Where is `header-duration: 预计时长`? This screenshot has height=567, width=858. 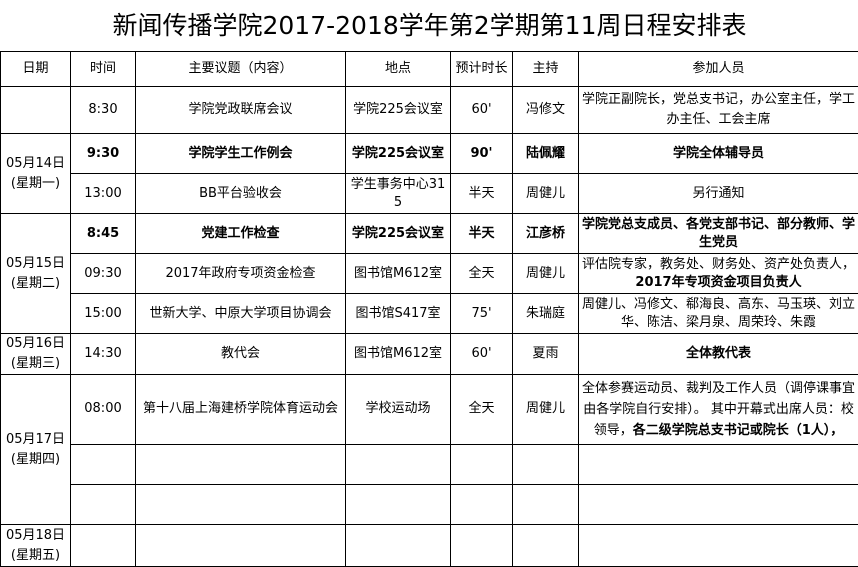
header-duration: 预计时长 is located at coordinates (481, 69).